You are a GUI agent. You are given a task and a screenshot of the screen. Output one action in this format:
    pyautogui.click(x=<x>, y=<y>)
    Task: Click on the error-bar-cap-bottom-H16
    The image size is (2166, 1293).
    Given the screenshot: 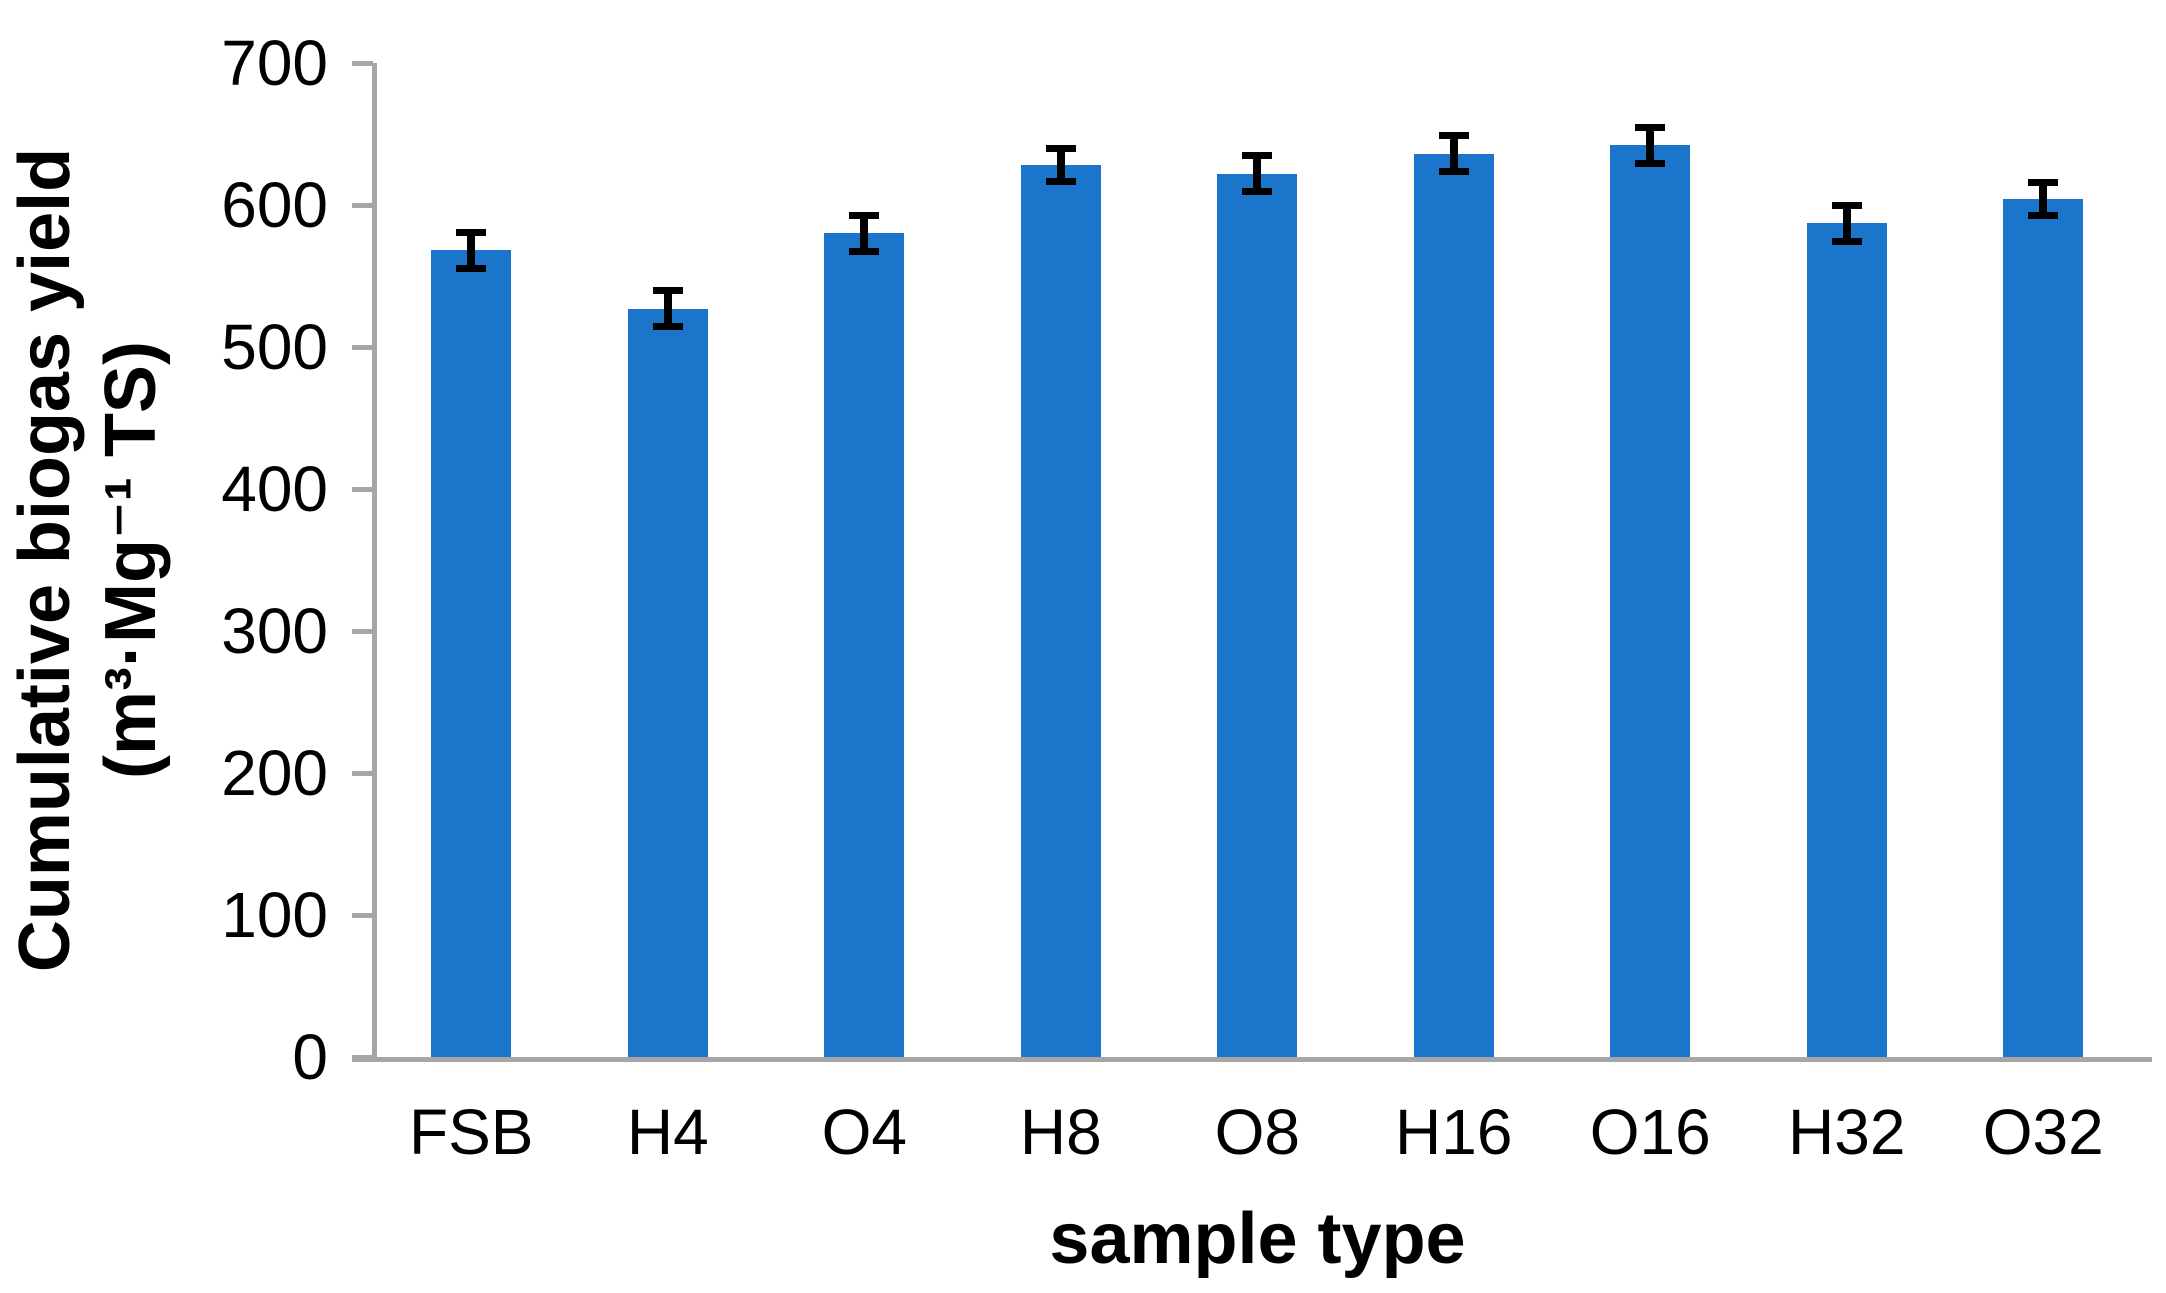 What is the action you would take?
    pyautogui.click(x=1453, y=172)
    